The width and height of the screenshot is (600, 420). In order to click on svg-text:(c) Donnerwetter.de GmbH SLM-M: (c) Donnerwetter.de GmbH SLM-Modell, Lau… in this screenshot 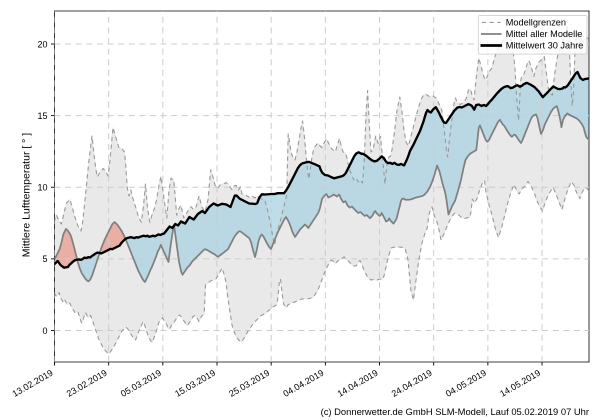, I will do `click(455, 411)`.